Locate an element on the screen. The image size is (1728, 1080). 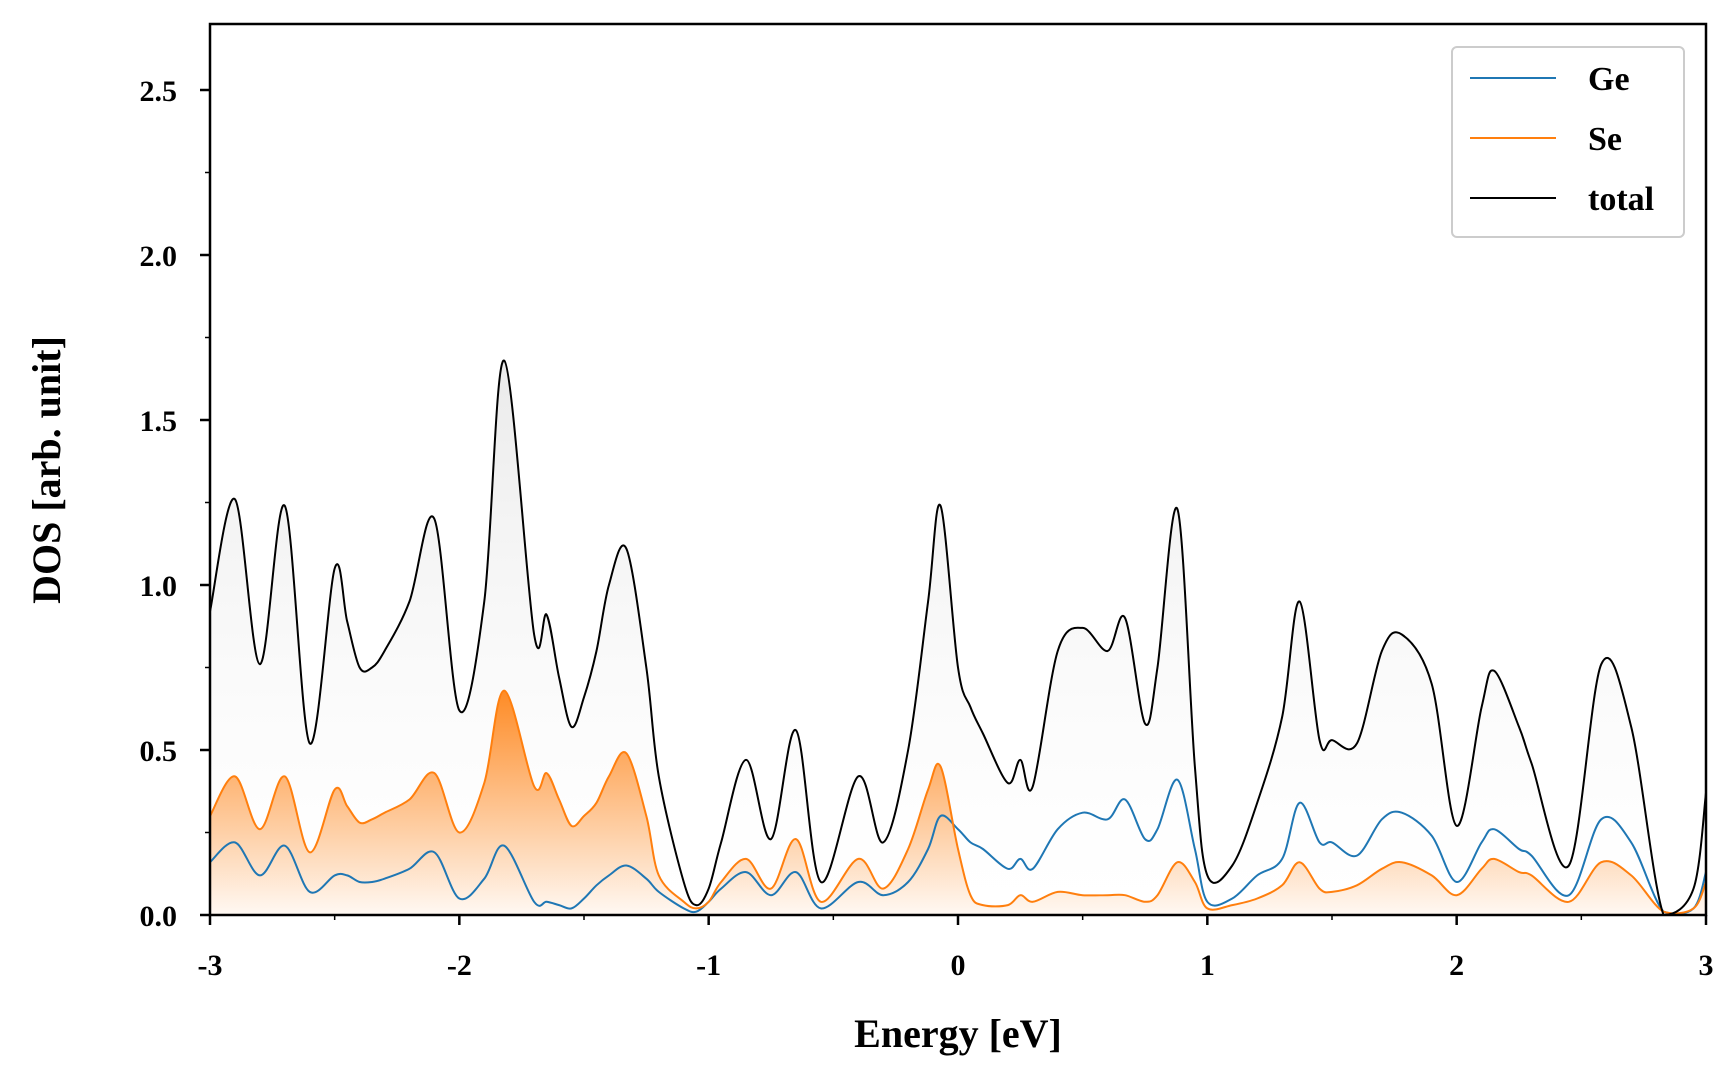
legend-label-se: Se is located at coordinates (1605, 139).